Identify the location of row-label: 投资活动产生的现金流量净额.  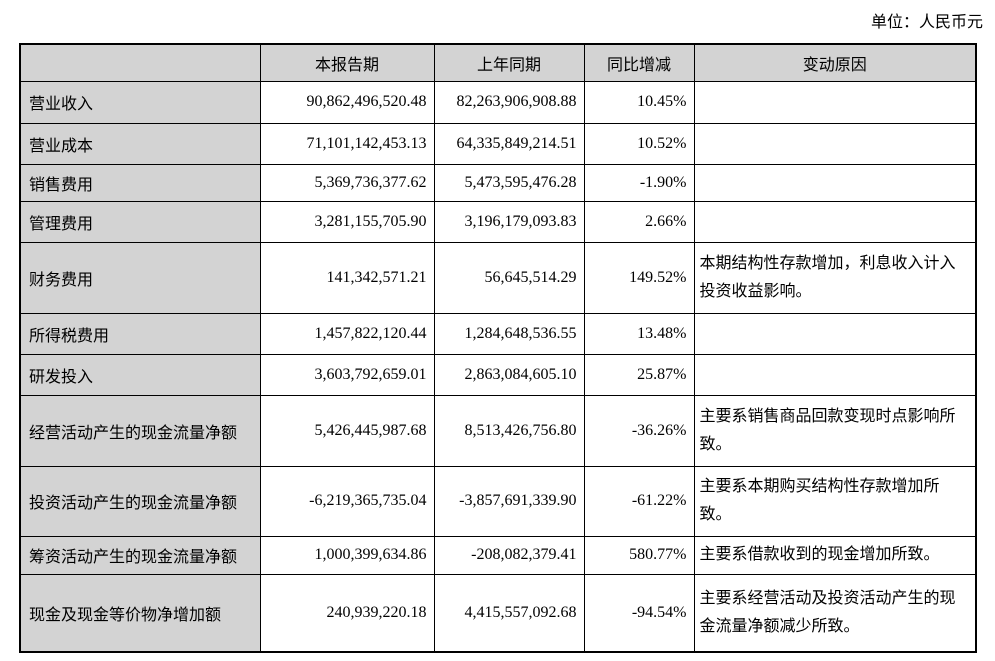
(140, 501).